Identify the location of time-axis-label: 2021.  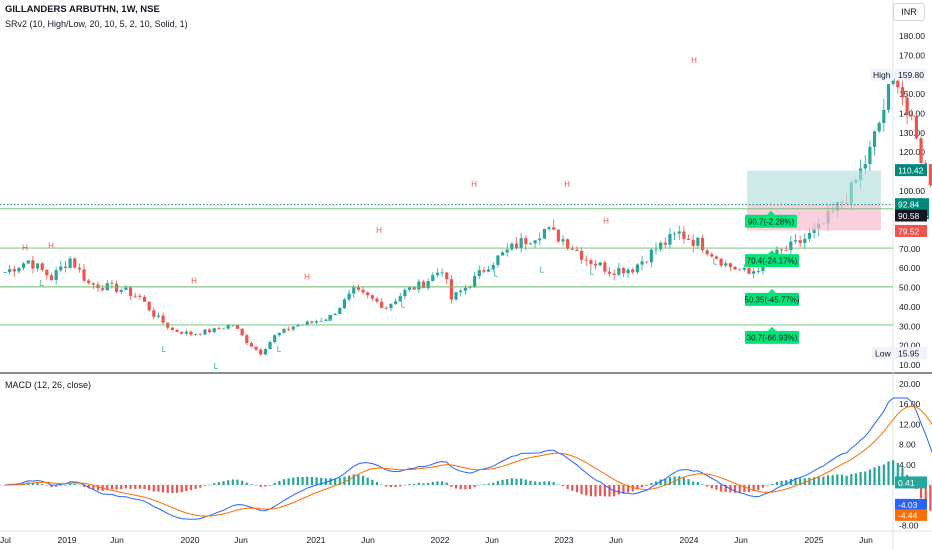
(316, 540).